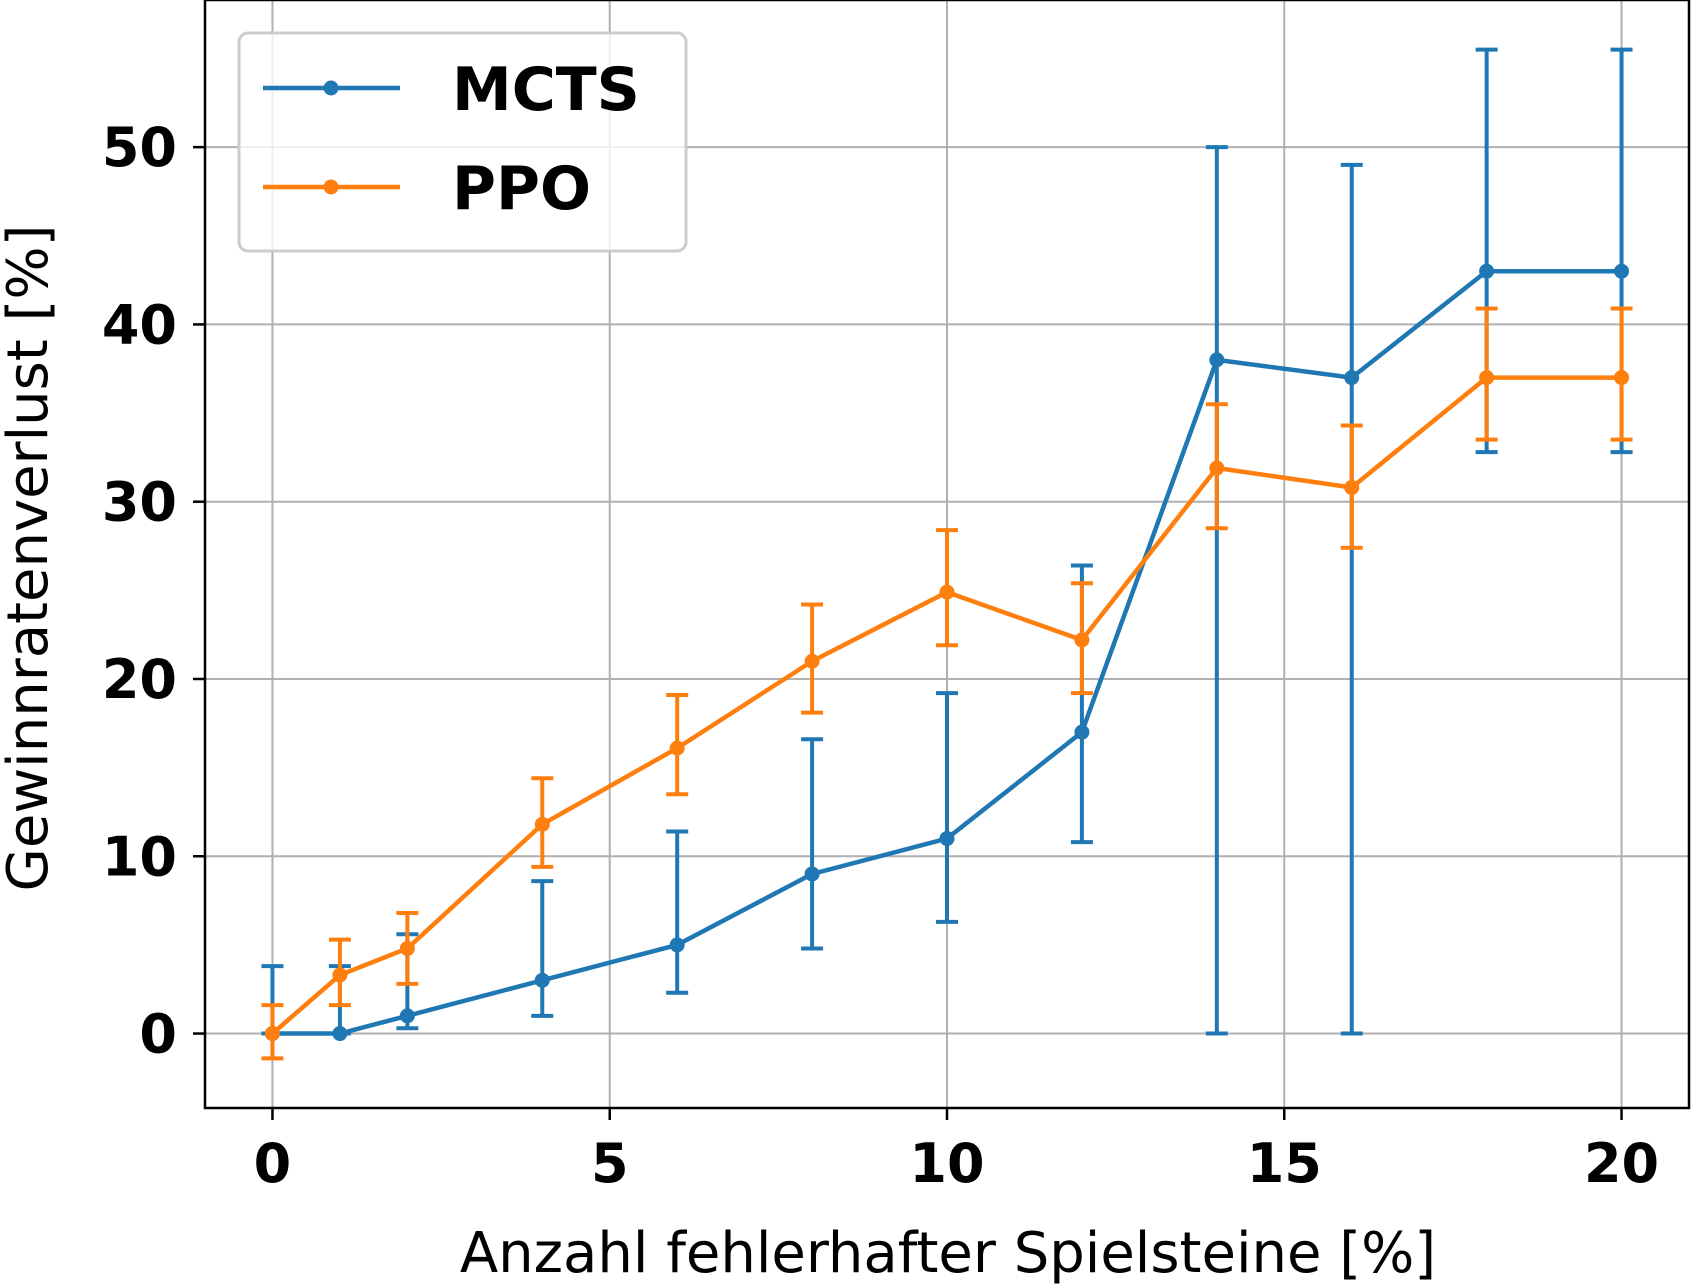 This screenshot has width=1692, height=1286. What do you see at coordinates (948, 1253) in the screenshot?
I see `x-axis-label: Anzahl fehlerhafter Spielsteine [%]` at bounding box center [948, 1253].